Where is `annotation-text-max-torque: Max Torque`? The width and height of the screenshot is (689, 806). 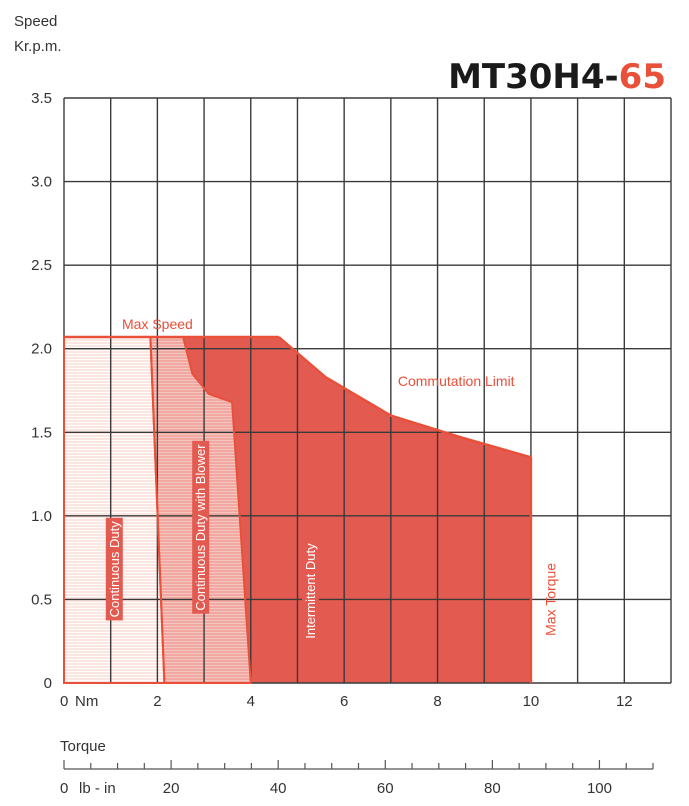 annotation-text-max-torque: Max Torque is located at coordinates (551, 599).